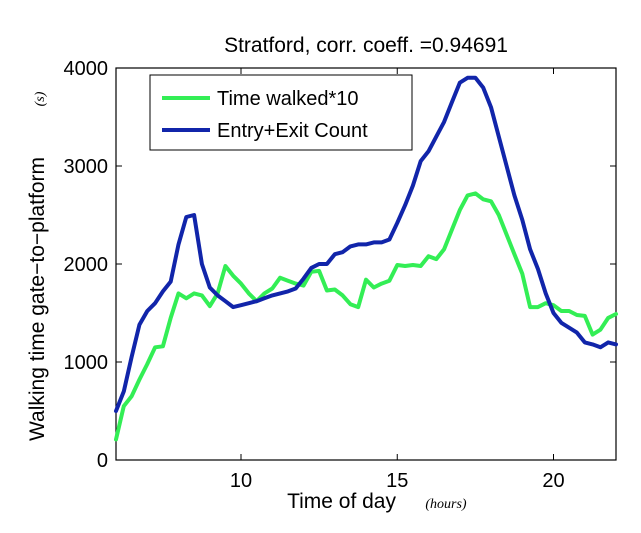 This screenshot has width=641, height=533. Describe the element at coordinates (37, 299) in the screenshot. I see `y-axis-label: Walking time gate−to−platform` at that location.